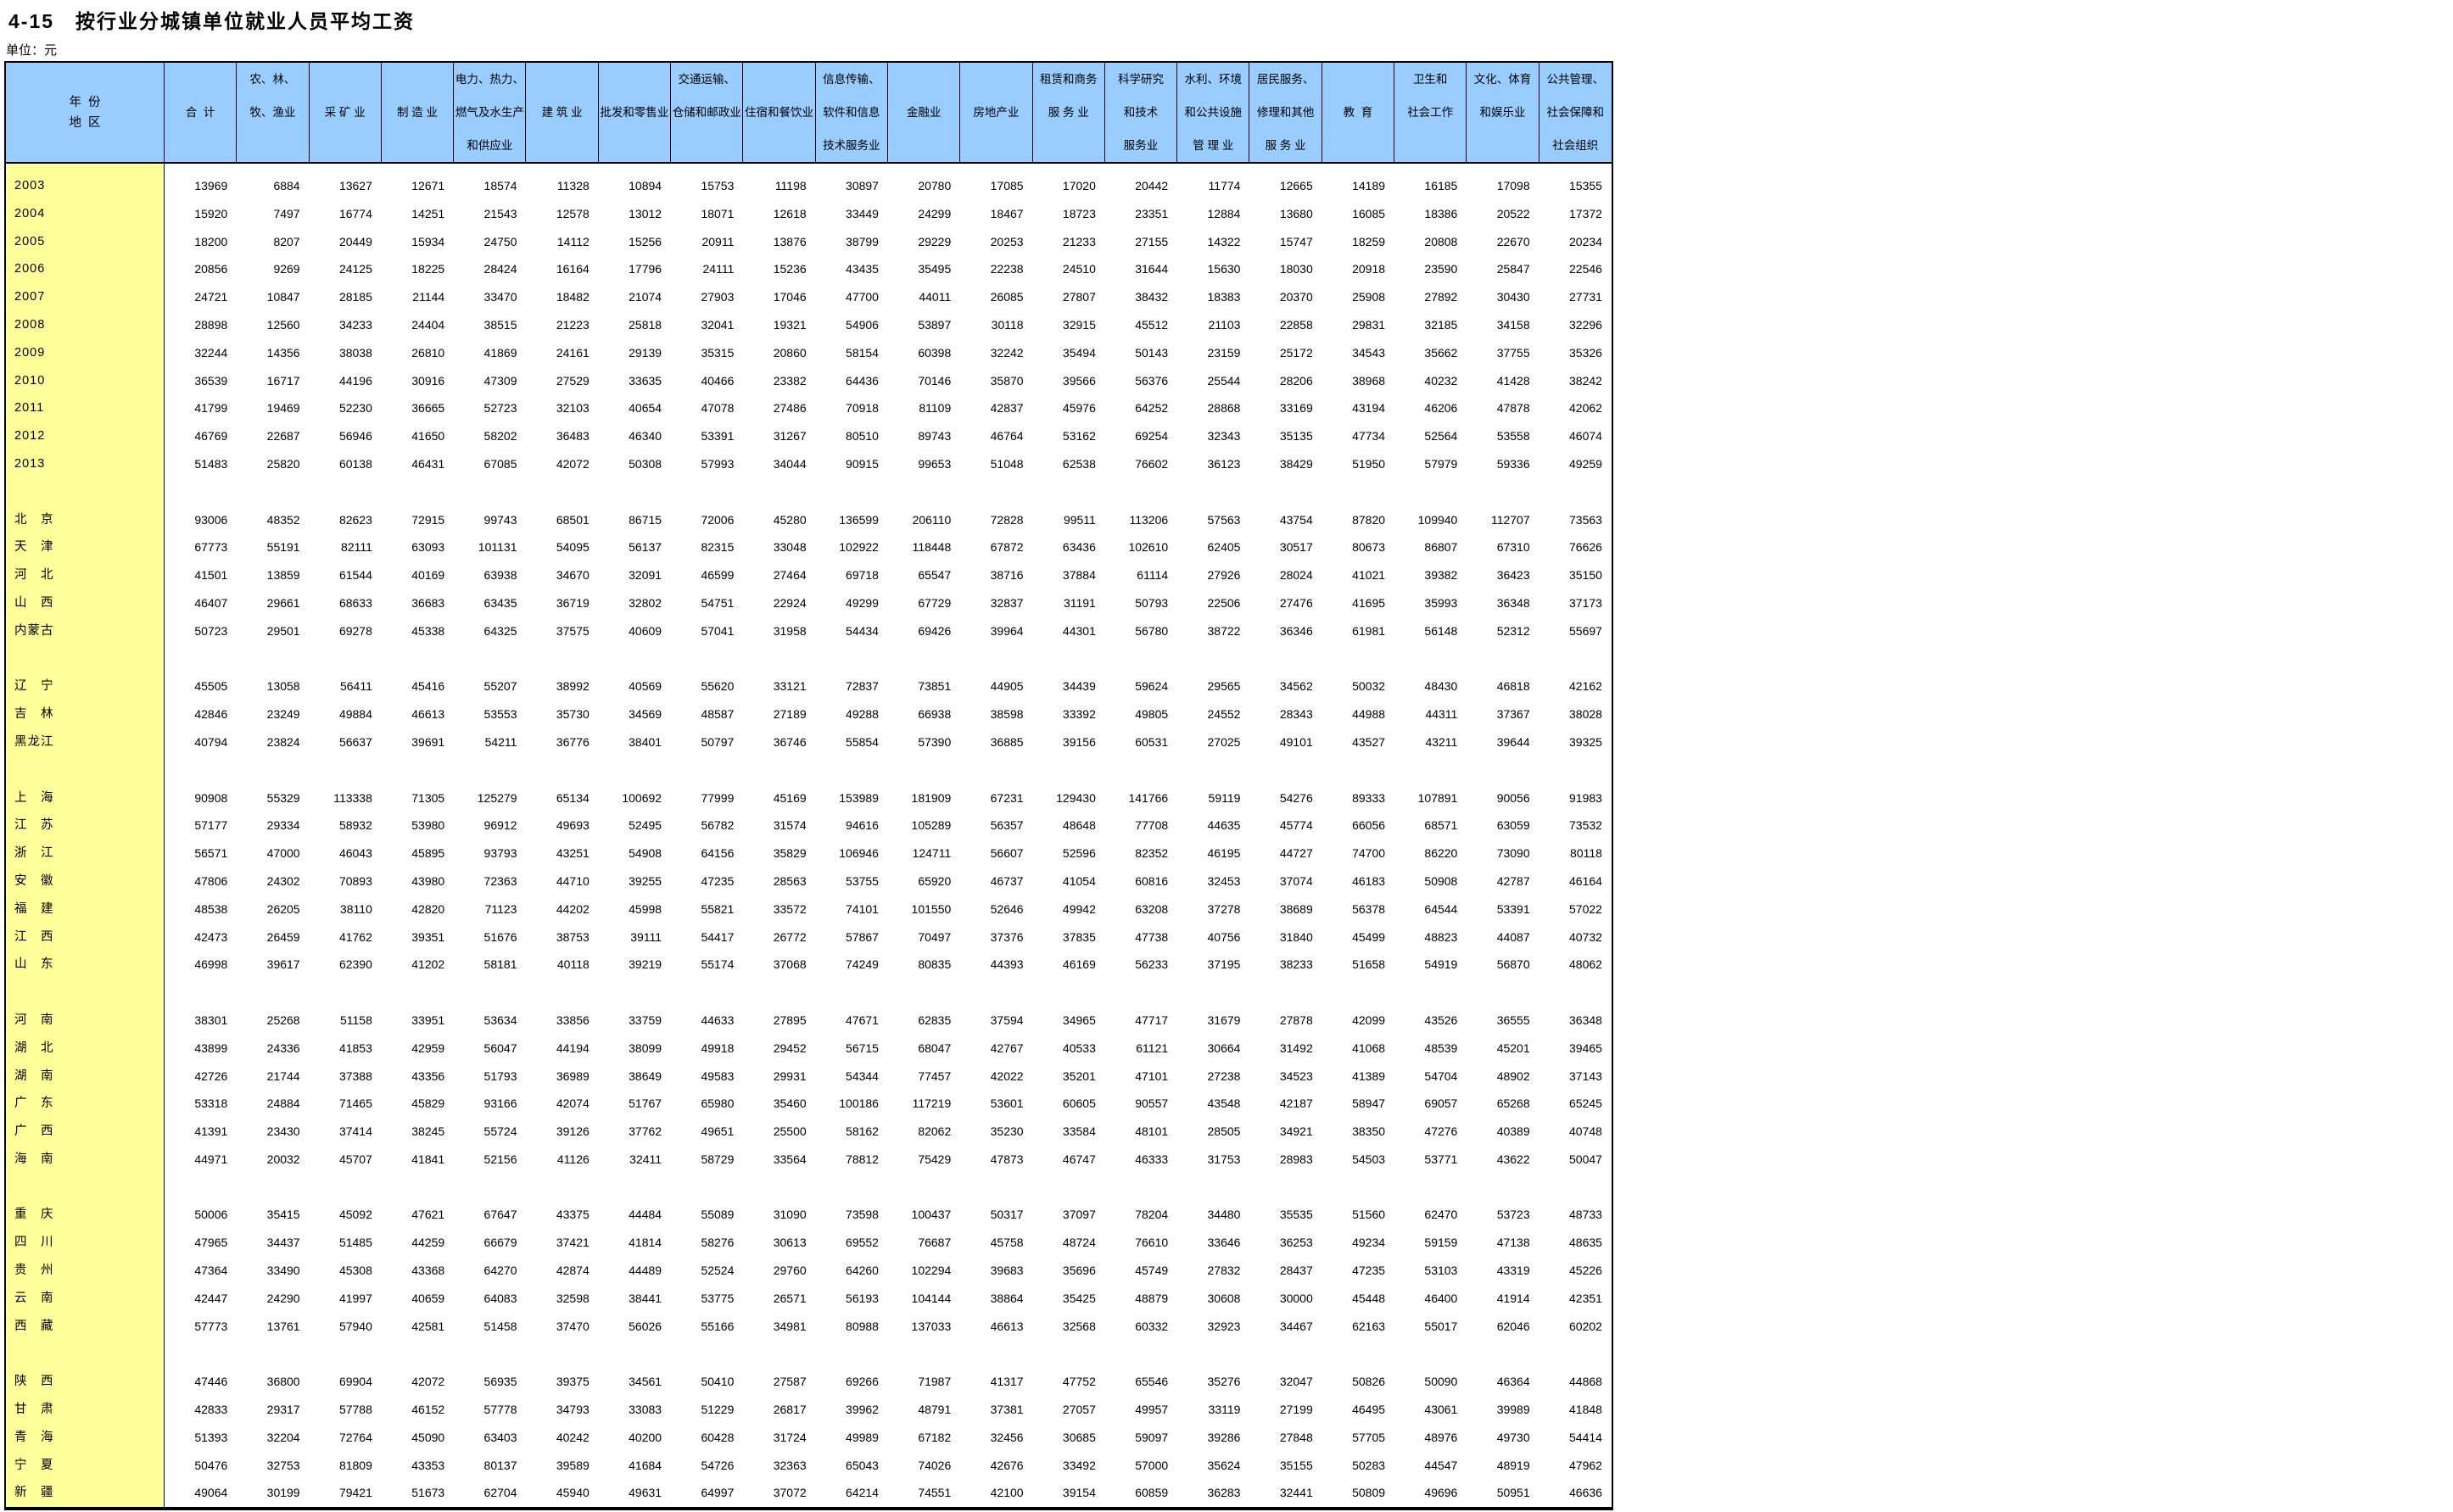 The image size is (2453, 1512). What do you see at coordinates (718, 936) in the screenshot?
I see `value-cell-transport-storage-post: 54417` at bounding box center [718, 936].